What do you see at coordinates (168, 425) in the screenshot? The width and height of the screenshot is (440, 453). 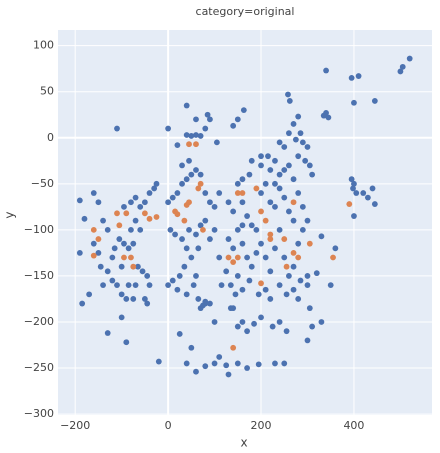 I see `x-tick-label: 0` at bounding box center [168, 425].